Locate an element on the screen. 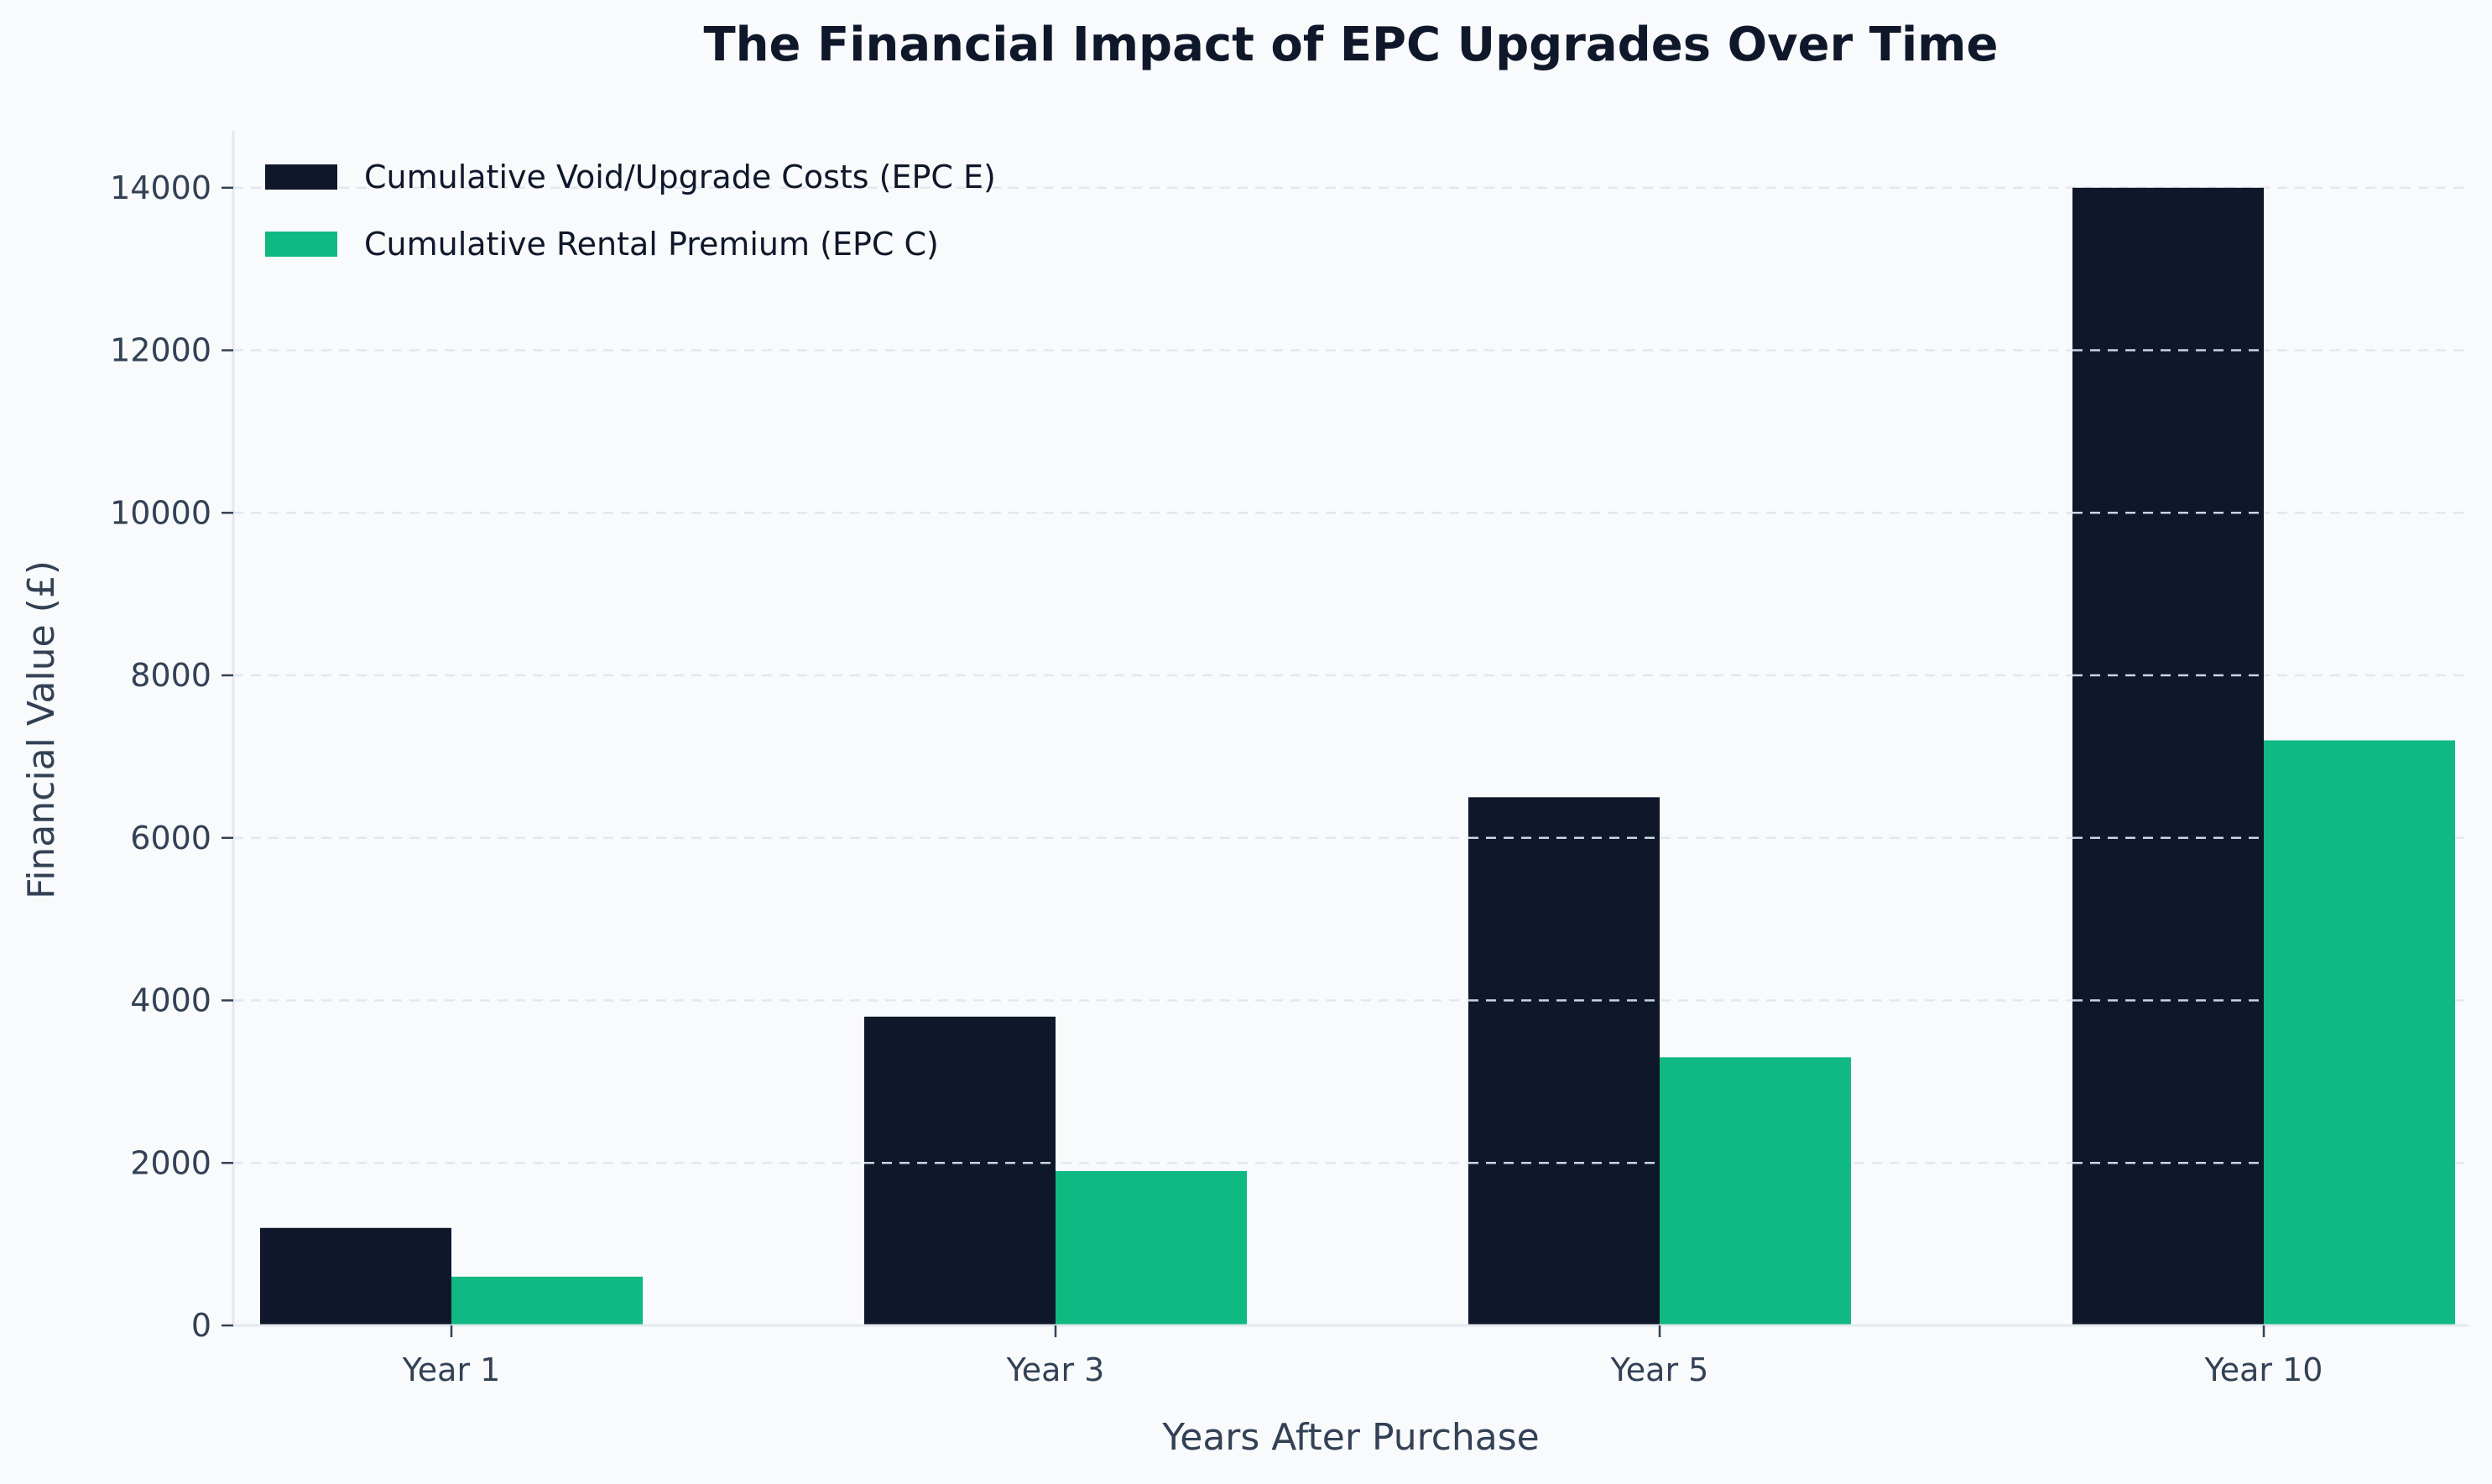  y-tick-label: 8000 is located at coordinates (170, 675).